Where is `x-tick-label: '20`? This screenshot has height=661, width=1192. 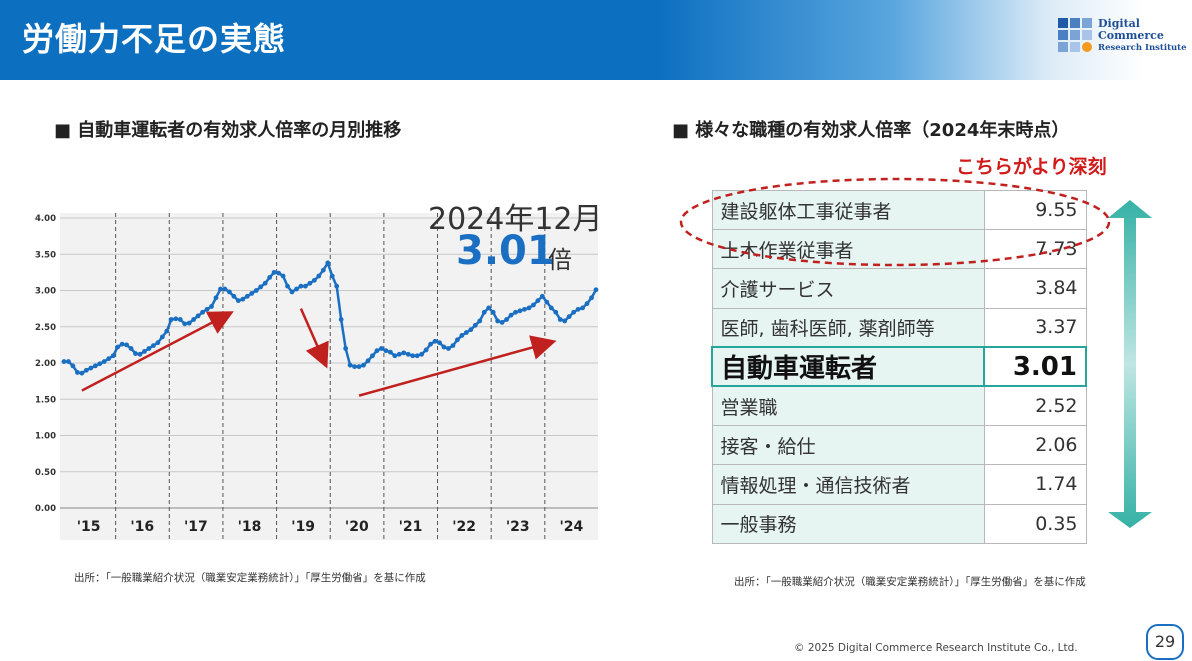 x-tick-label: '20 is located at coordinates (357, 527).